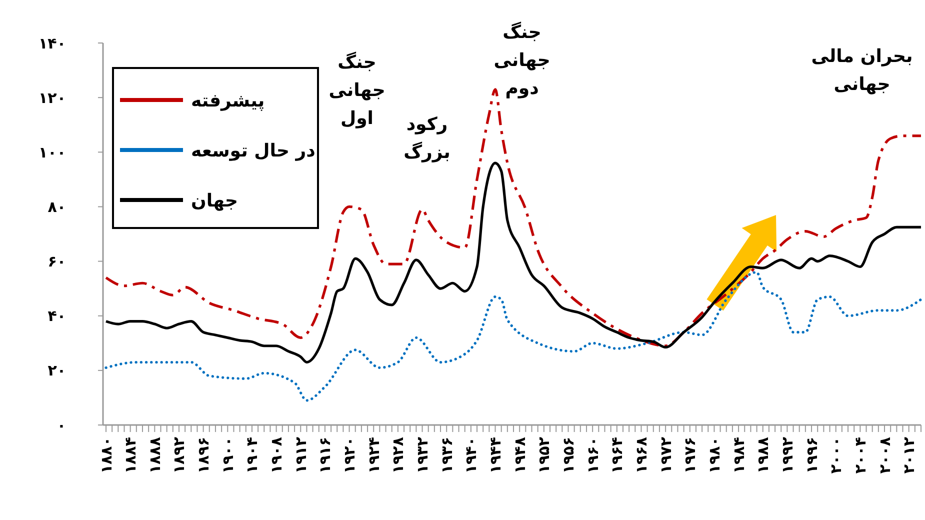  What do you see at coordinates (836, 455) in the screenshot?
I see `x-tick-label: ۲۰۰۰` at bounding box center [836, 455].